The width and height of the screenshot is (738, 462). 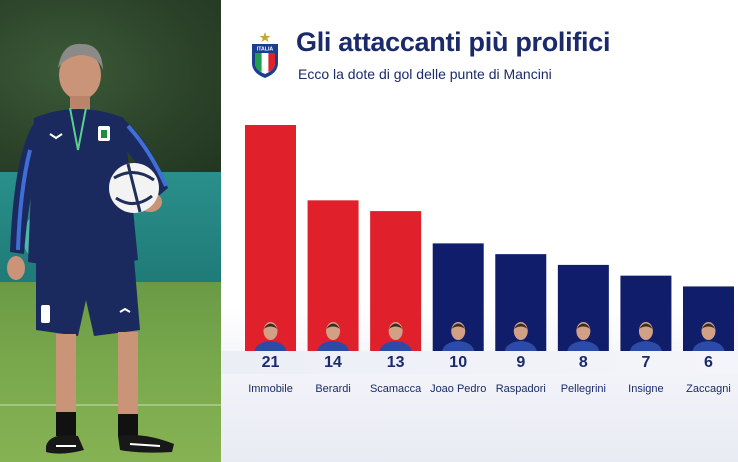 What do you see at coordinates (708, 362) in the screenshot?
I see `value-label-zaccagni: 6` at bounding box center [708, 362].